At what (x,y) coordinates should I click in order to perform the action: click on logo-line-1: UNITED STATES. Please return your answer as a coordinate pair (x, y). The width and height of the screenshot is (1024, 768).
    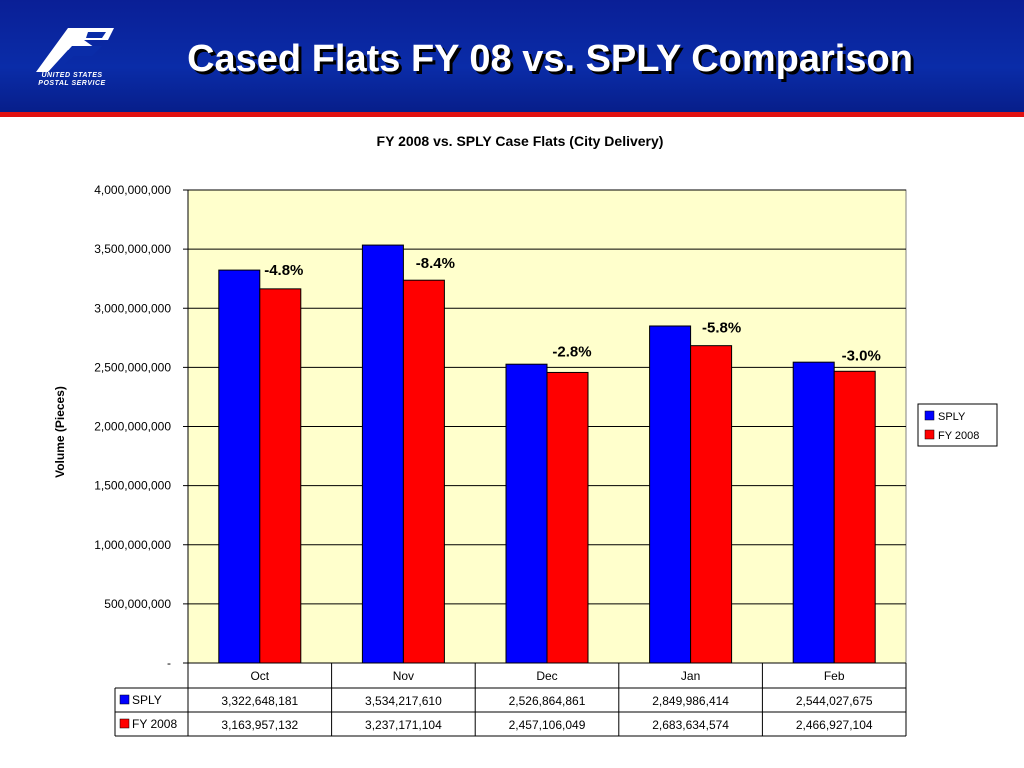
    Looking at the image, I should click on (72, 75).